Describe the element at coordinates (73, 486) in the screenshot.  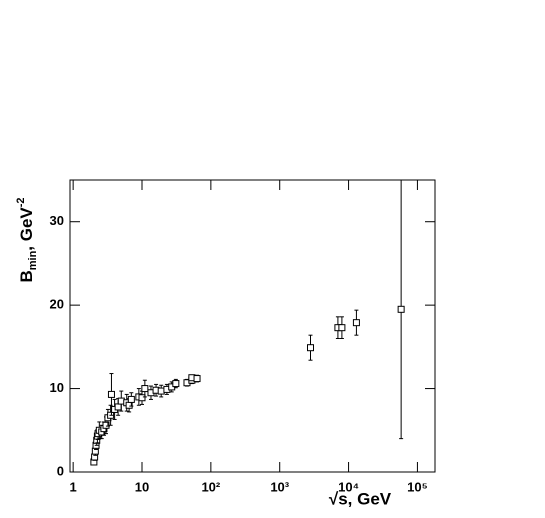
I see `x-tick-label: 1` at that location.